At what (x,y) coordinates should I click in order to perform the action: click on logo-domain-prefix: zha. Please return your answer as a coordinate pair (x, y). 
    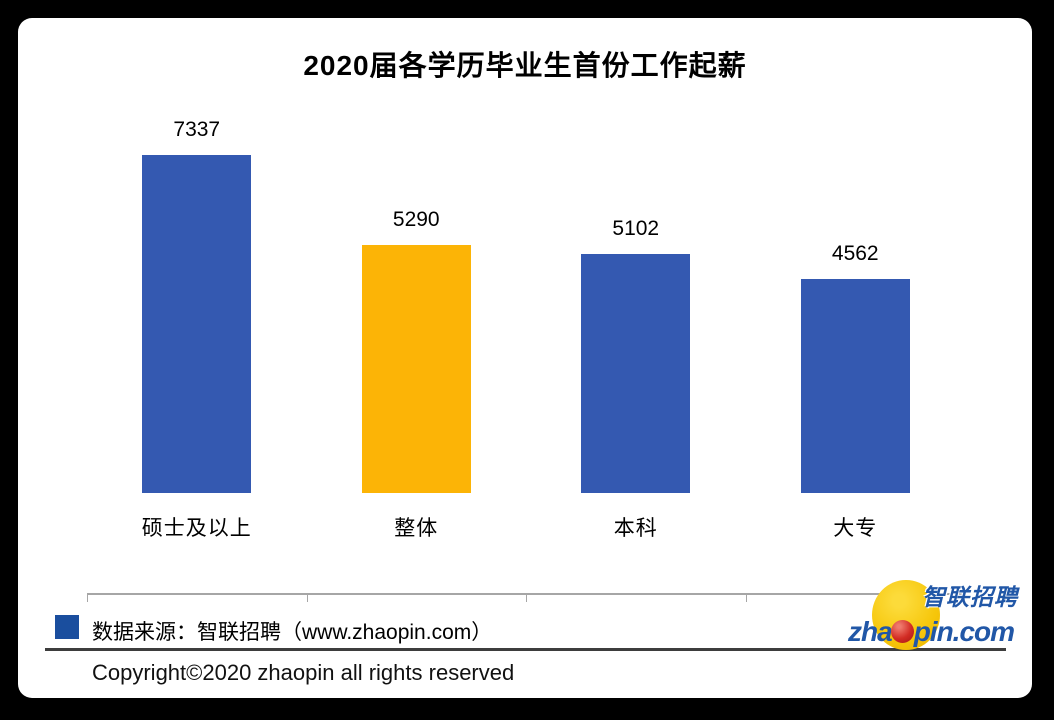
    Looking at the image, I should click on (870, 631).